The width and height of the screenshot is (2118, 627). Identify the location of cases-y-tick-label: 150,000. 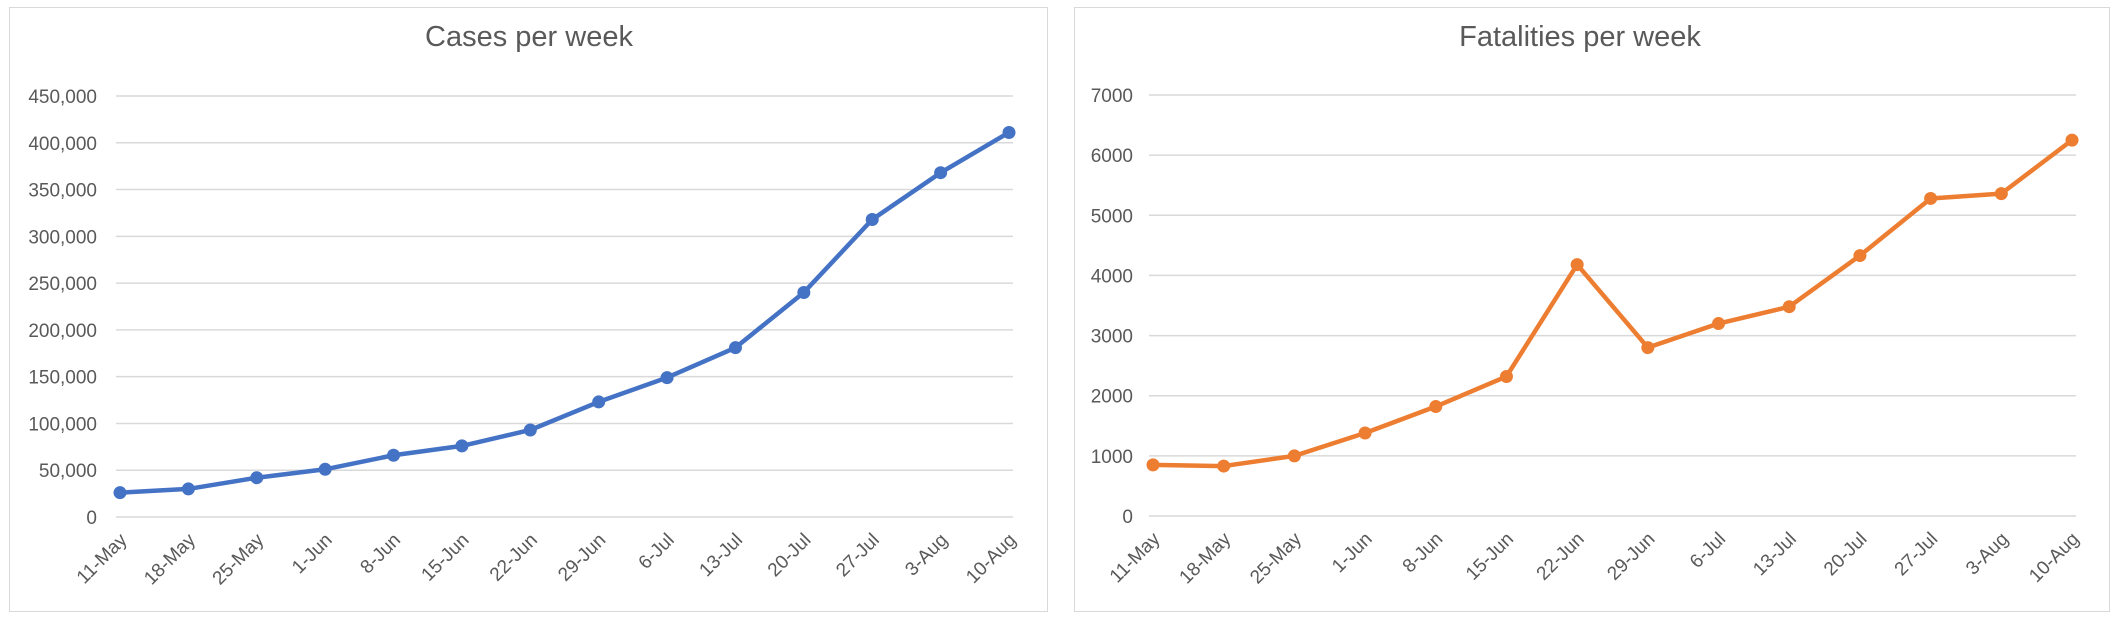
(62, 378).